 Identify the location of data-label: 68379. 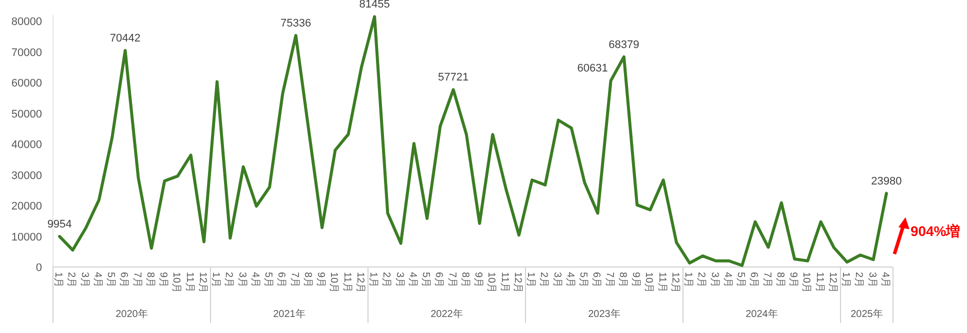
(624, 44).